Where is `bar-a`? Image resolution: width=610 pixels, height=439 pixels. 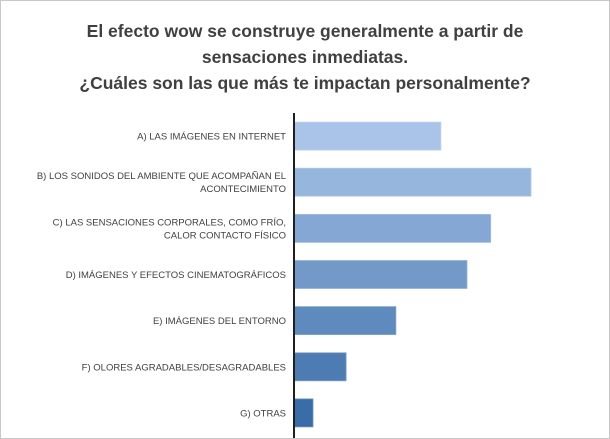
bar-a is located at coordinates (367, 136).